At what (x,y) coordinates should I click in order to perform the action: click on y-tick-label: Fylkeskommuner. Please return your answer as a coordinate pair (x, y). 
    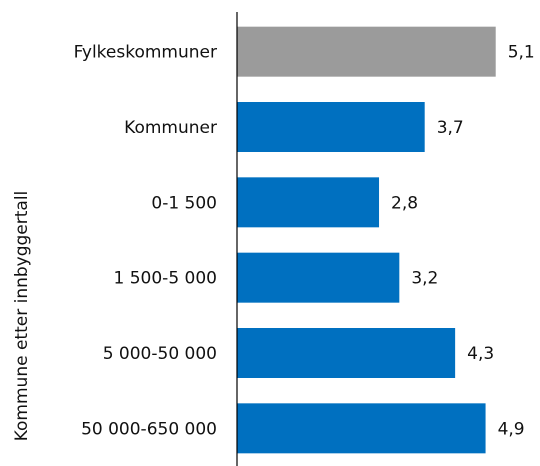
    Looking at the image, I should click on (145, 53).